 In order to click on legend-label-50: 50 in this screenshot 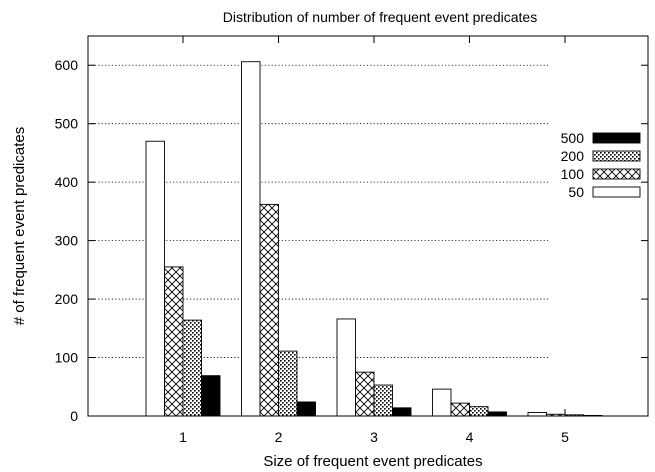, I will do `click(576, 192)`.